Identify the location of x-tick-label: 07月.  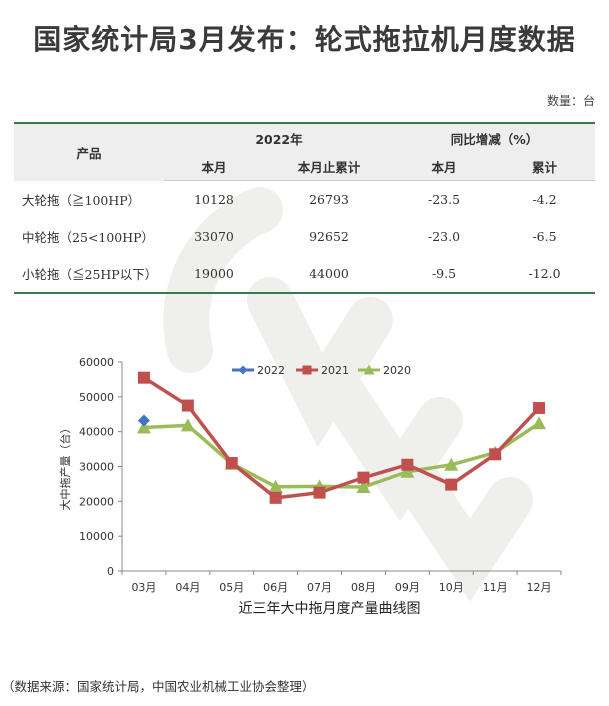
(319, 587).